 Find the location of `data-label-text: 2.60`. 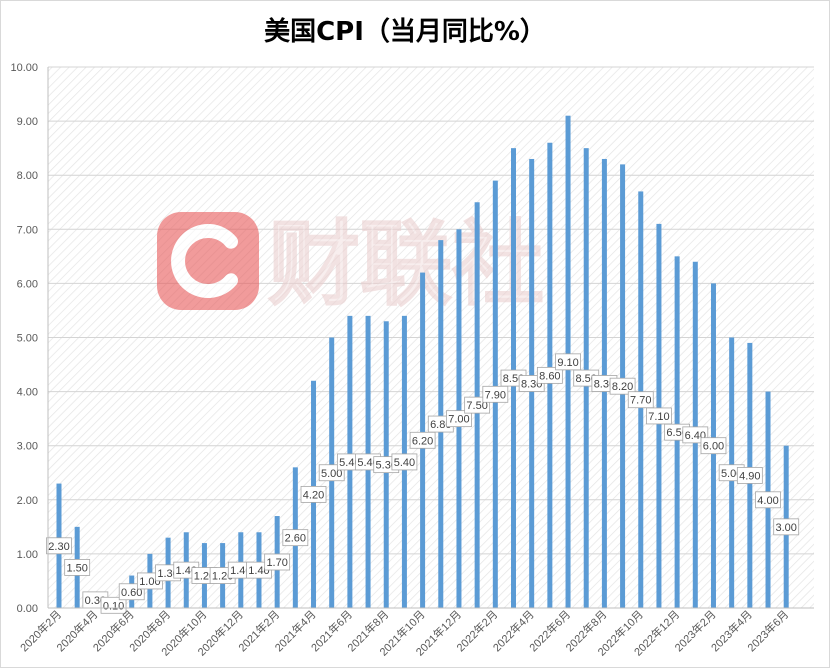

data-label-text: 2.60 is located at coordinates (295, 539).